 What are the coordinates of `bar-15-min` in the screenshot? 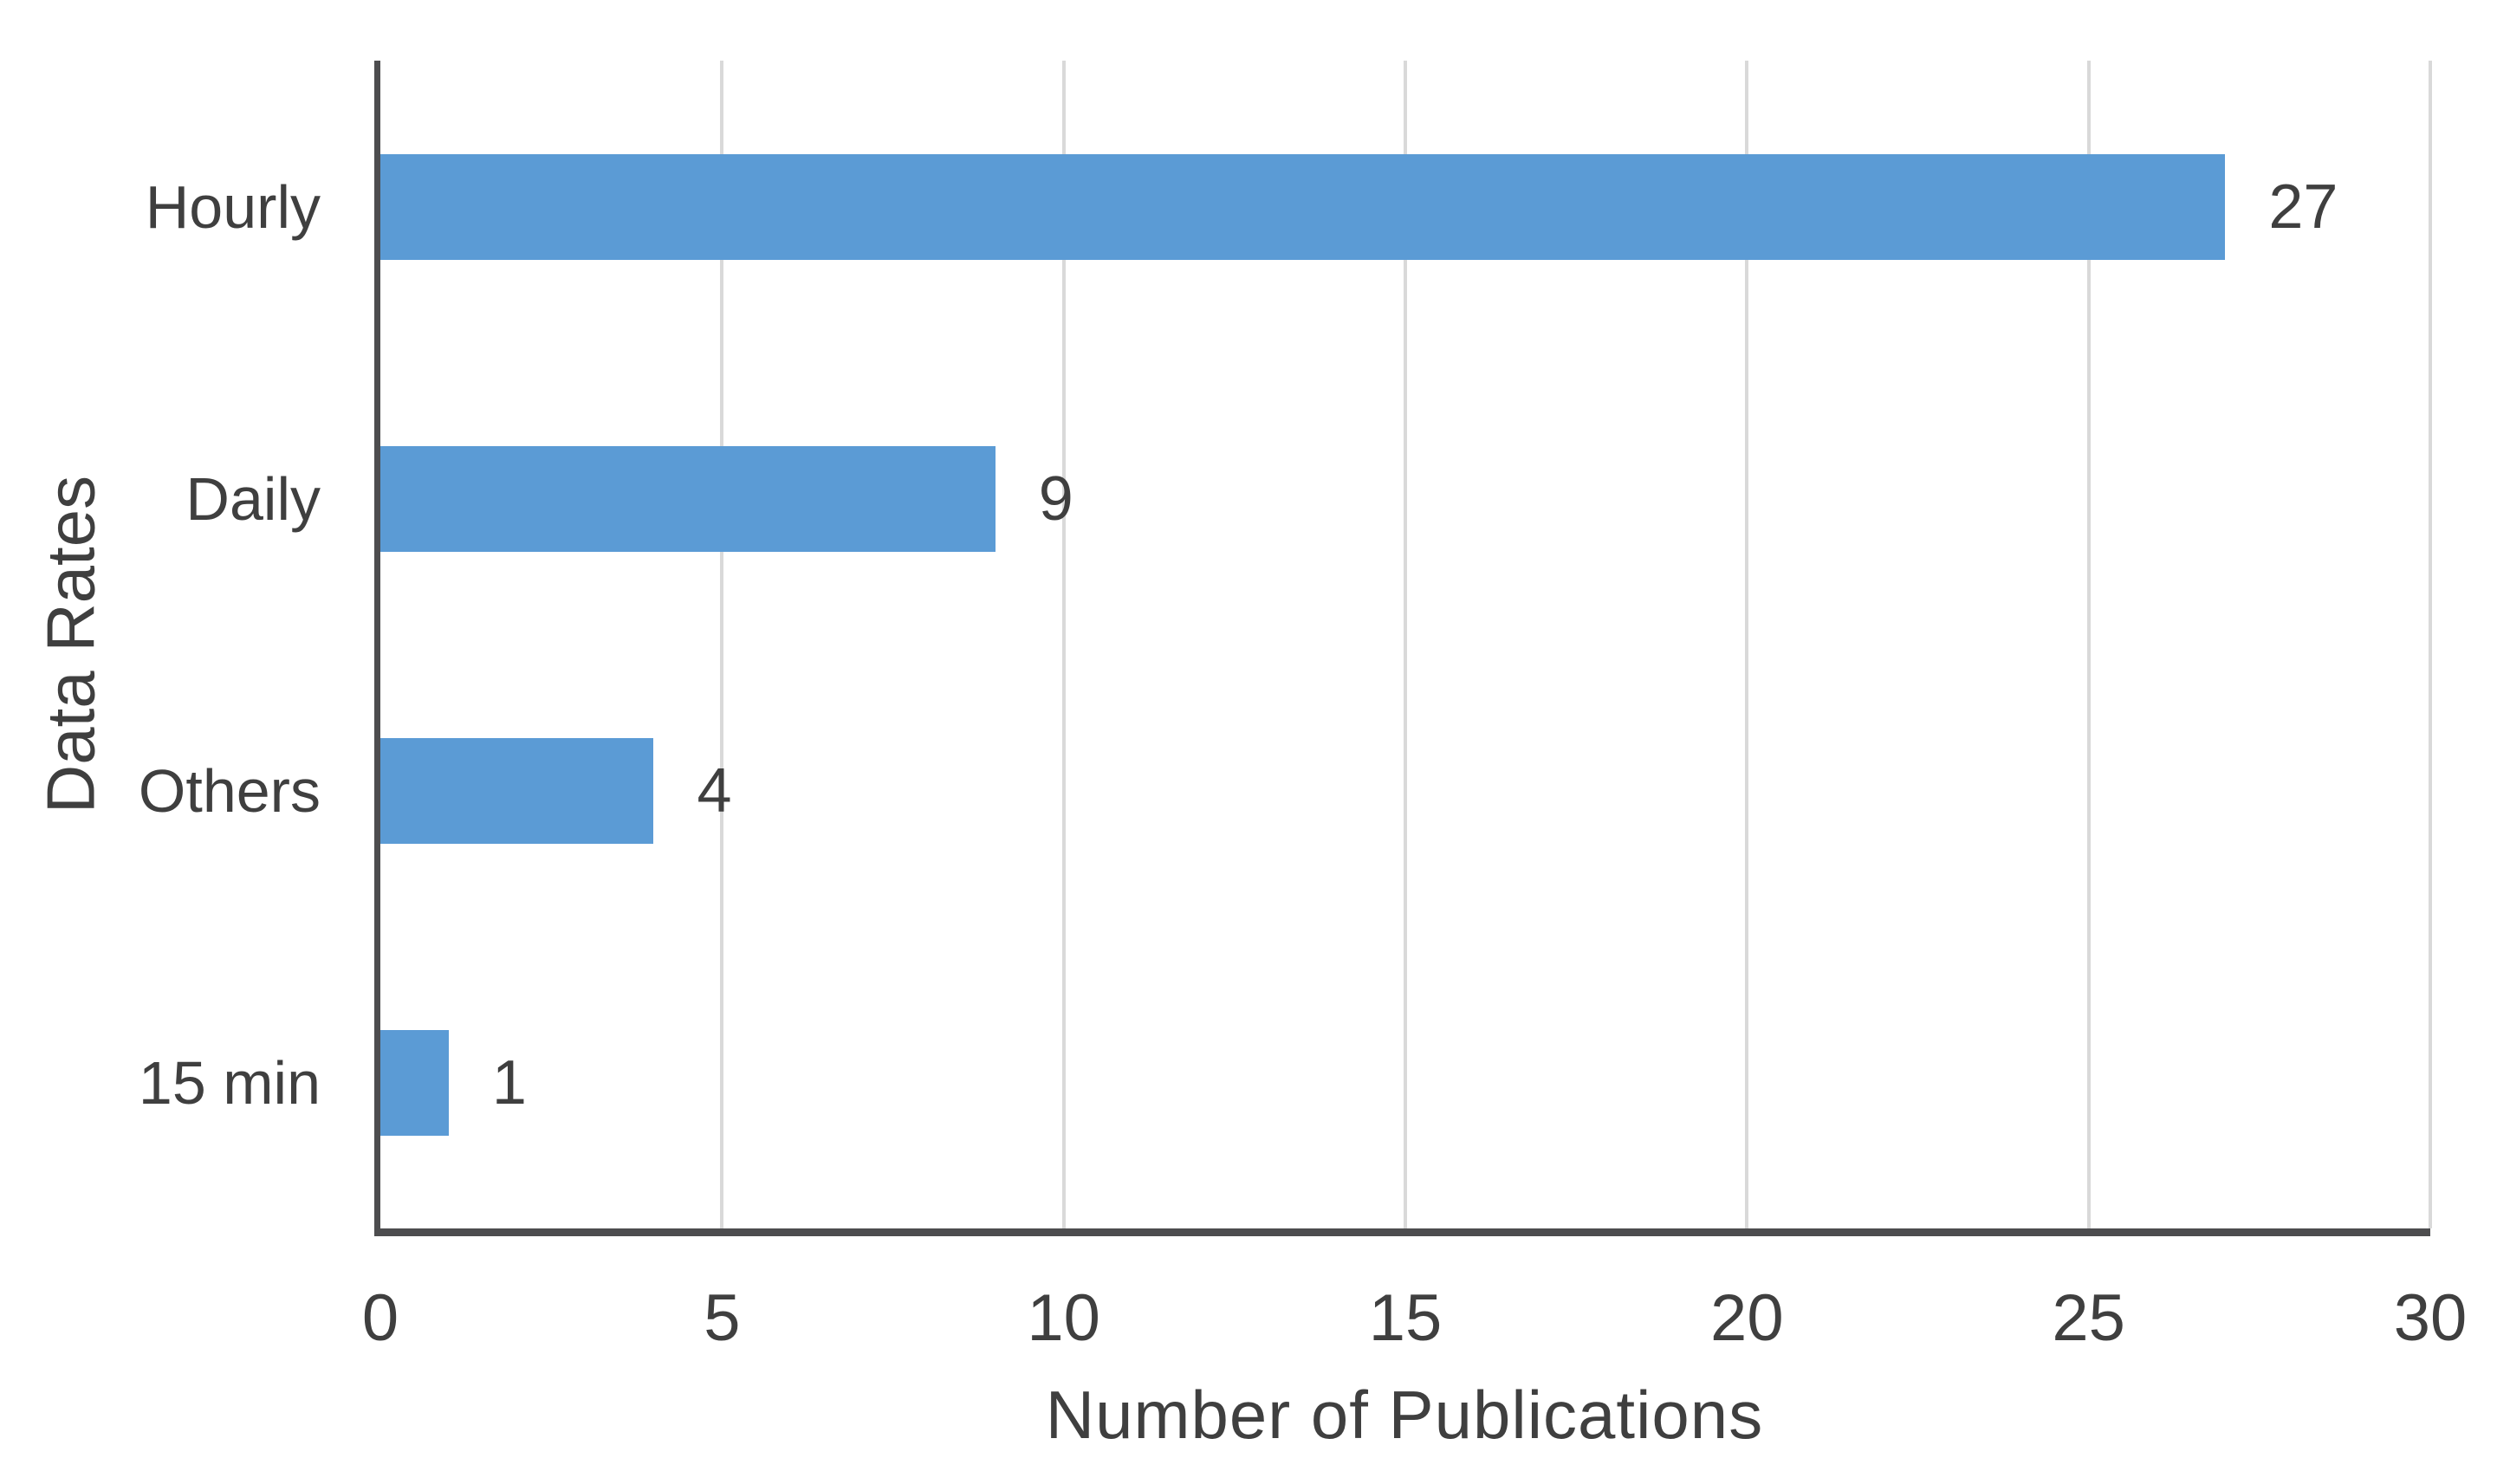 It's located at (415, 1082).